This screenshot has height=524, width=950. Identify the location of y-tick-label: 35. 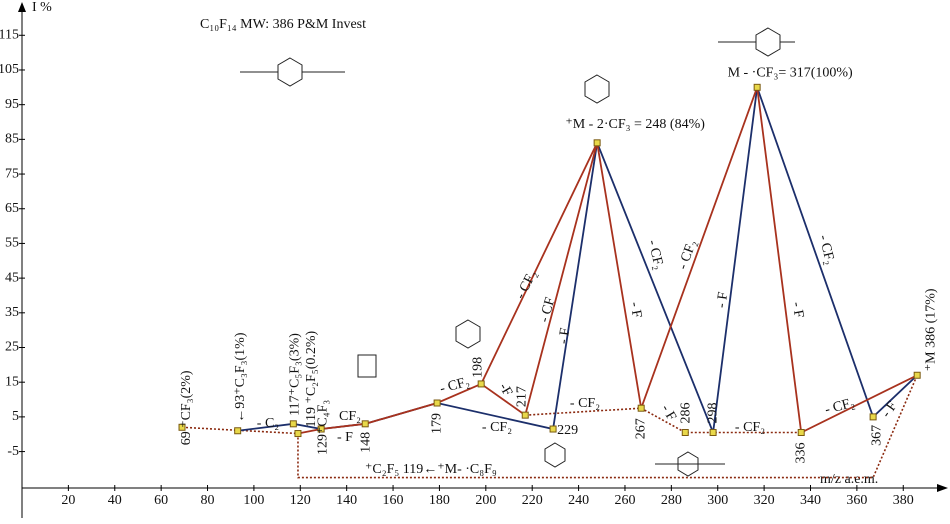
(12, 312).